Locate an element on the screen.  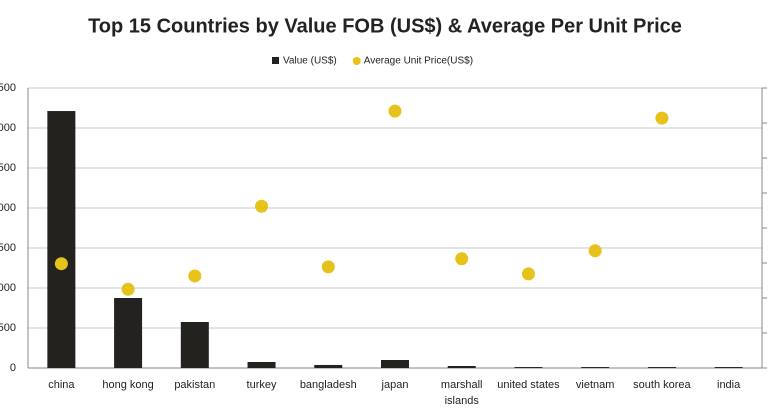
y-tick-label: 2500 is located at coordinates (8, 168).